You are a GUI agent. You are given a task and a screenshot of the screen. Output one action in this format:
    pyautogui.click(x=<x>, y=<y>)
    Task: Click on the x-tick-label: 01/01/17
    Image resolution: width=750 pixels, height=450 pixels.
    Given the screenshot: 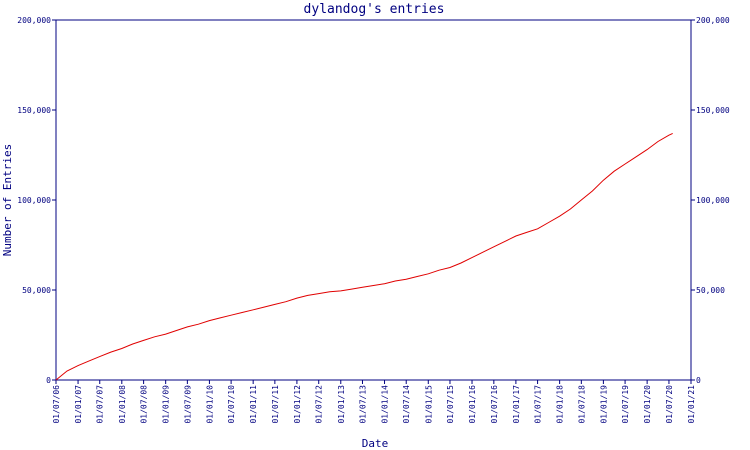 What is the action you would take?
    pyautogui.click(x=516, y=404)
    